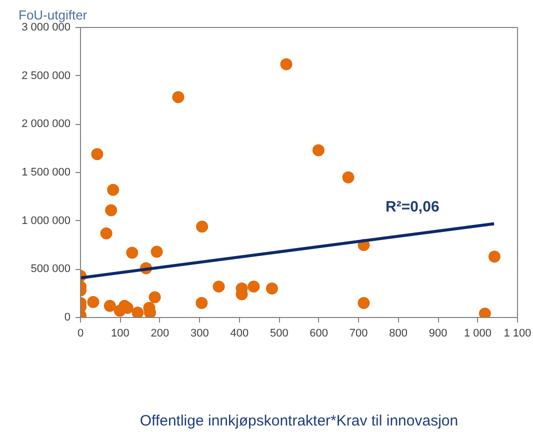 The width and height of the screenshot is (533, 432). Describe the element at coordinates (53, 15) in the screenshot. I see `y-axis-title: FoU-utgifter` at that location.